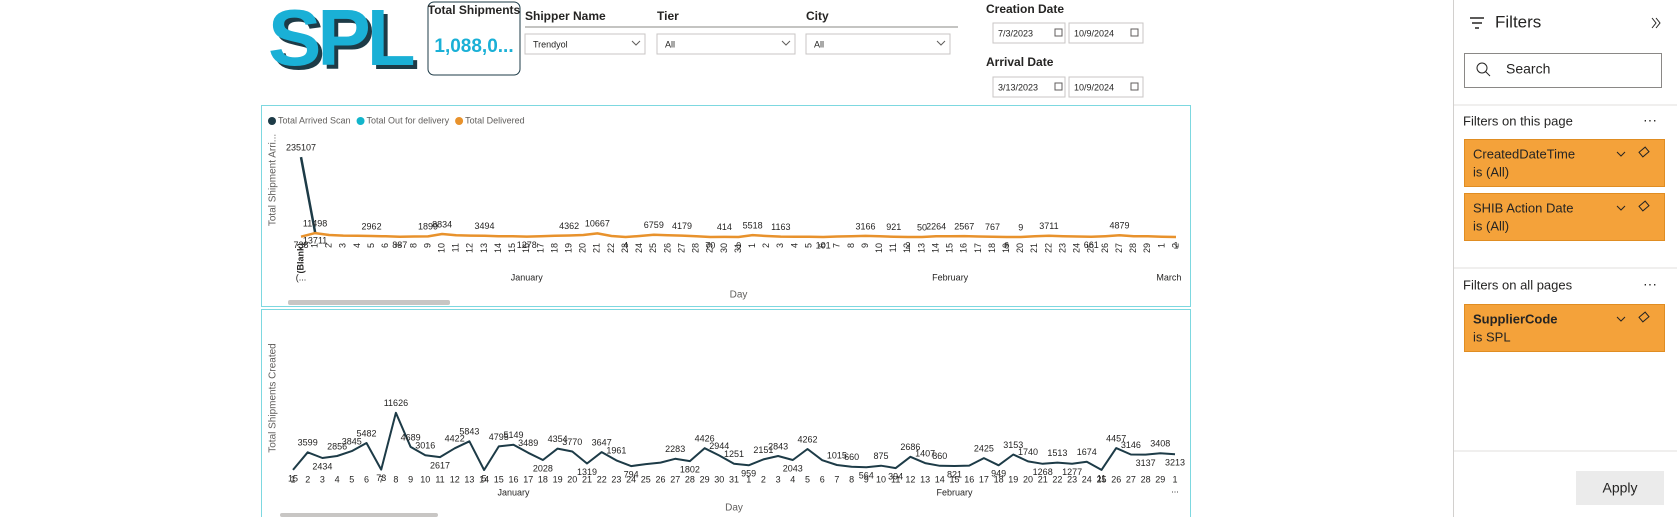 The image size is (1677, 517). I want to click on data-label: 821, so click(954, 474).